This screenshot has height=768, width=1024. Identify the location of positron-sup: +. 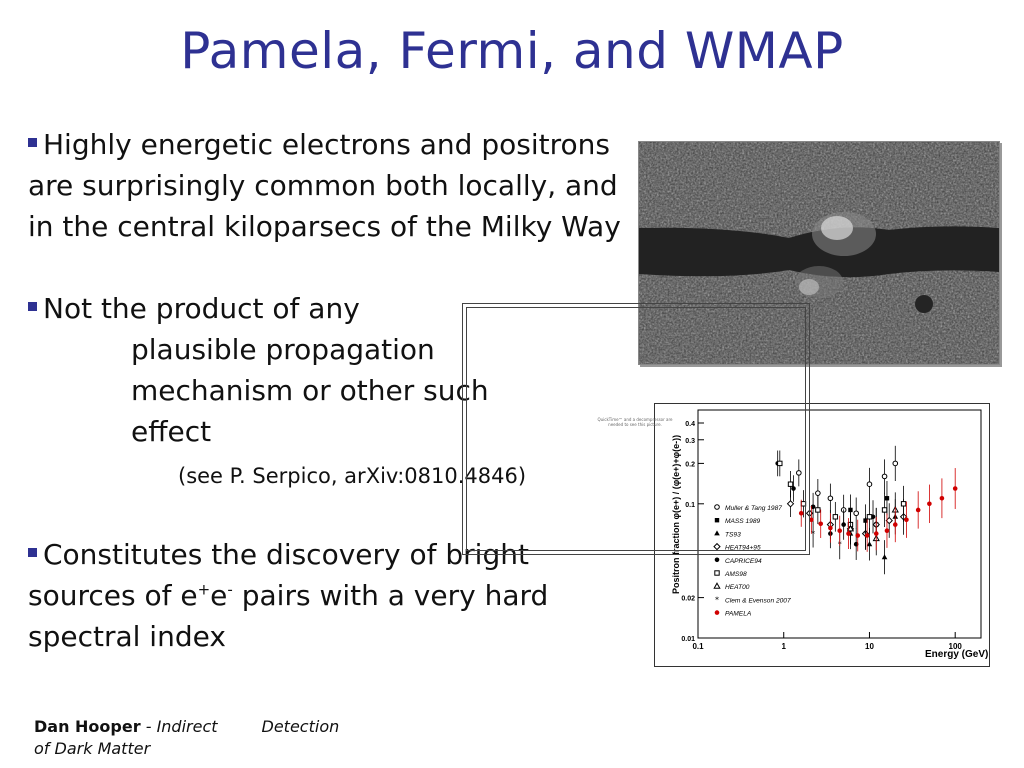
(204, 589).